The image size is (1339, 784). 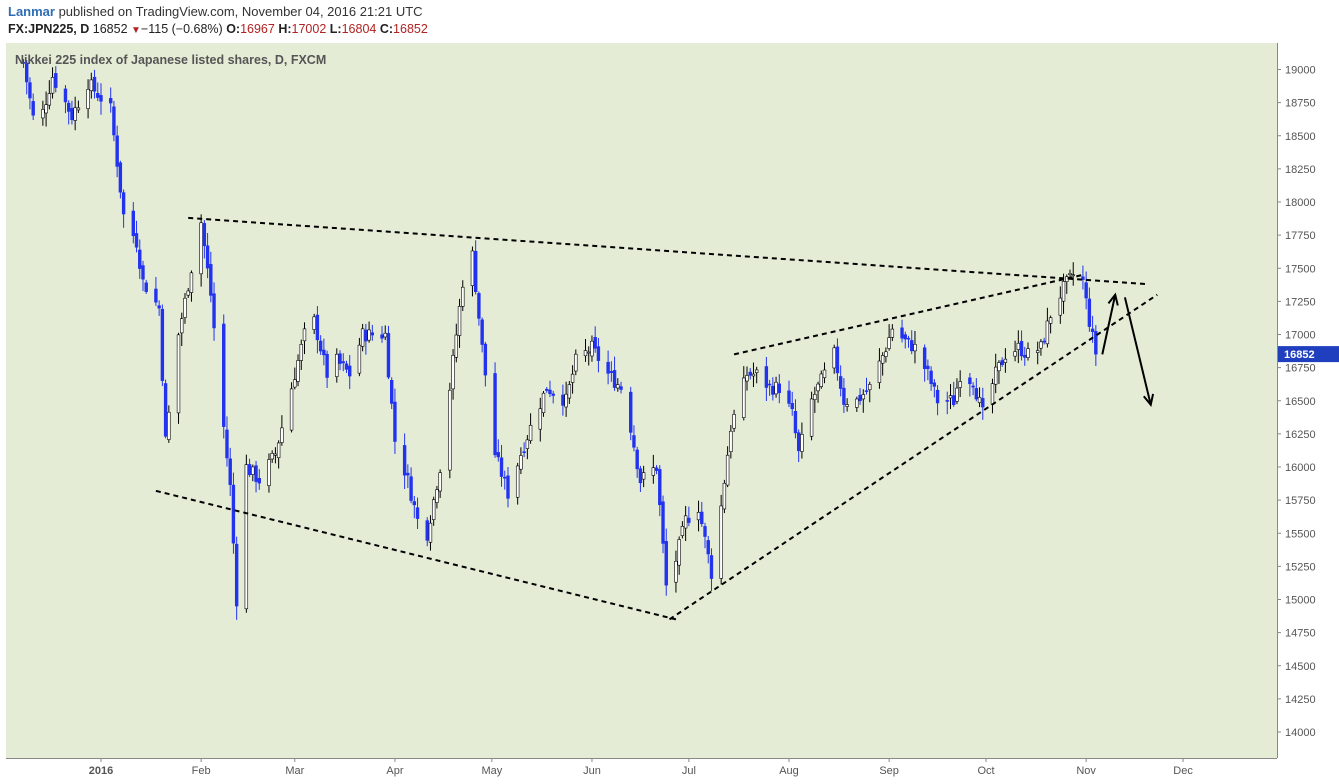 I want to click on y-tick-label: 15750, so click(x=1300, y=501).